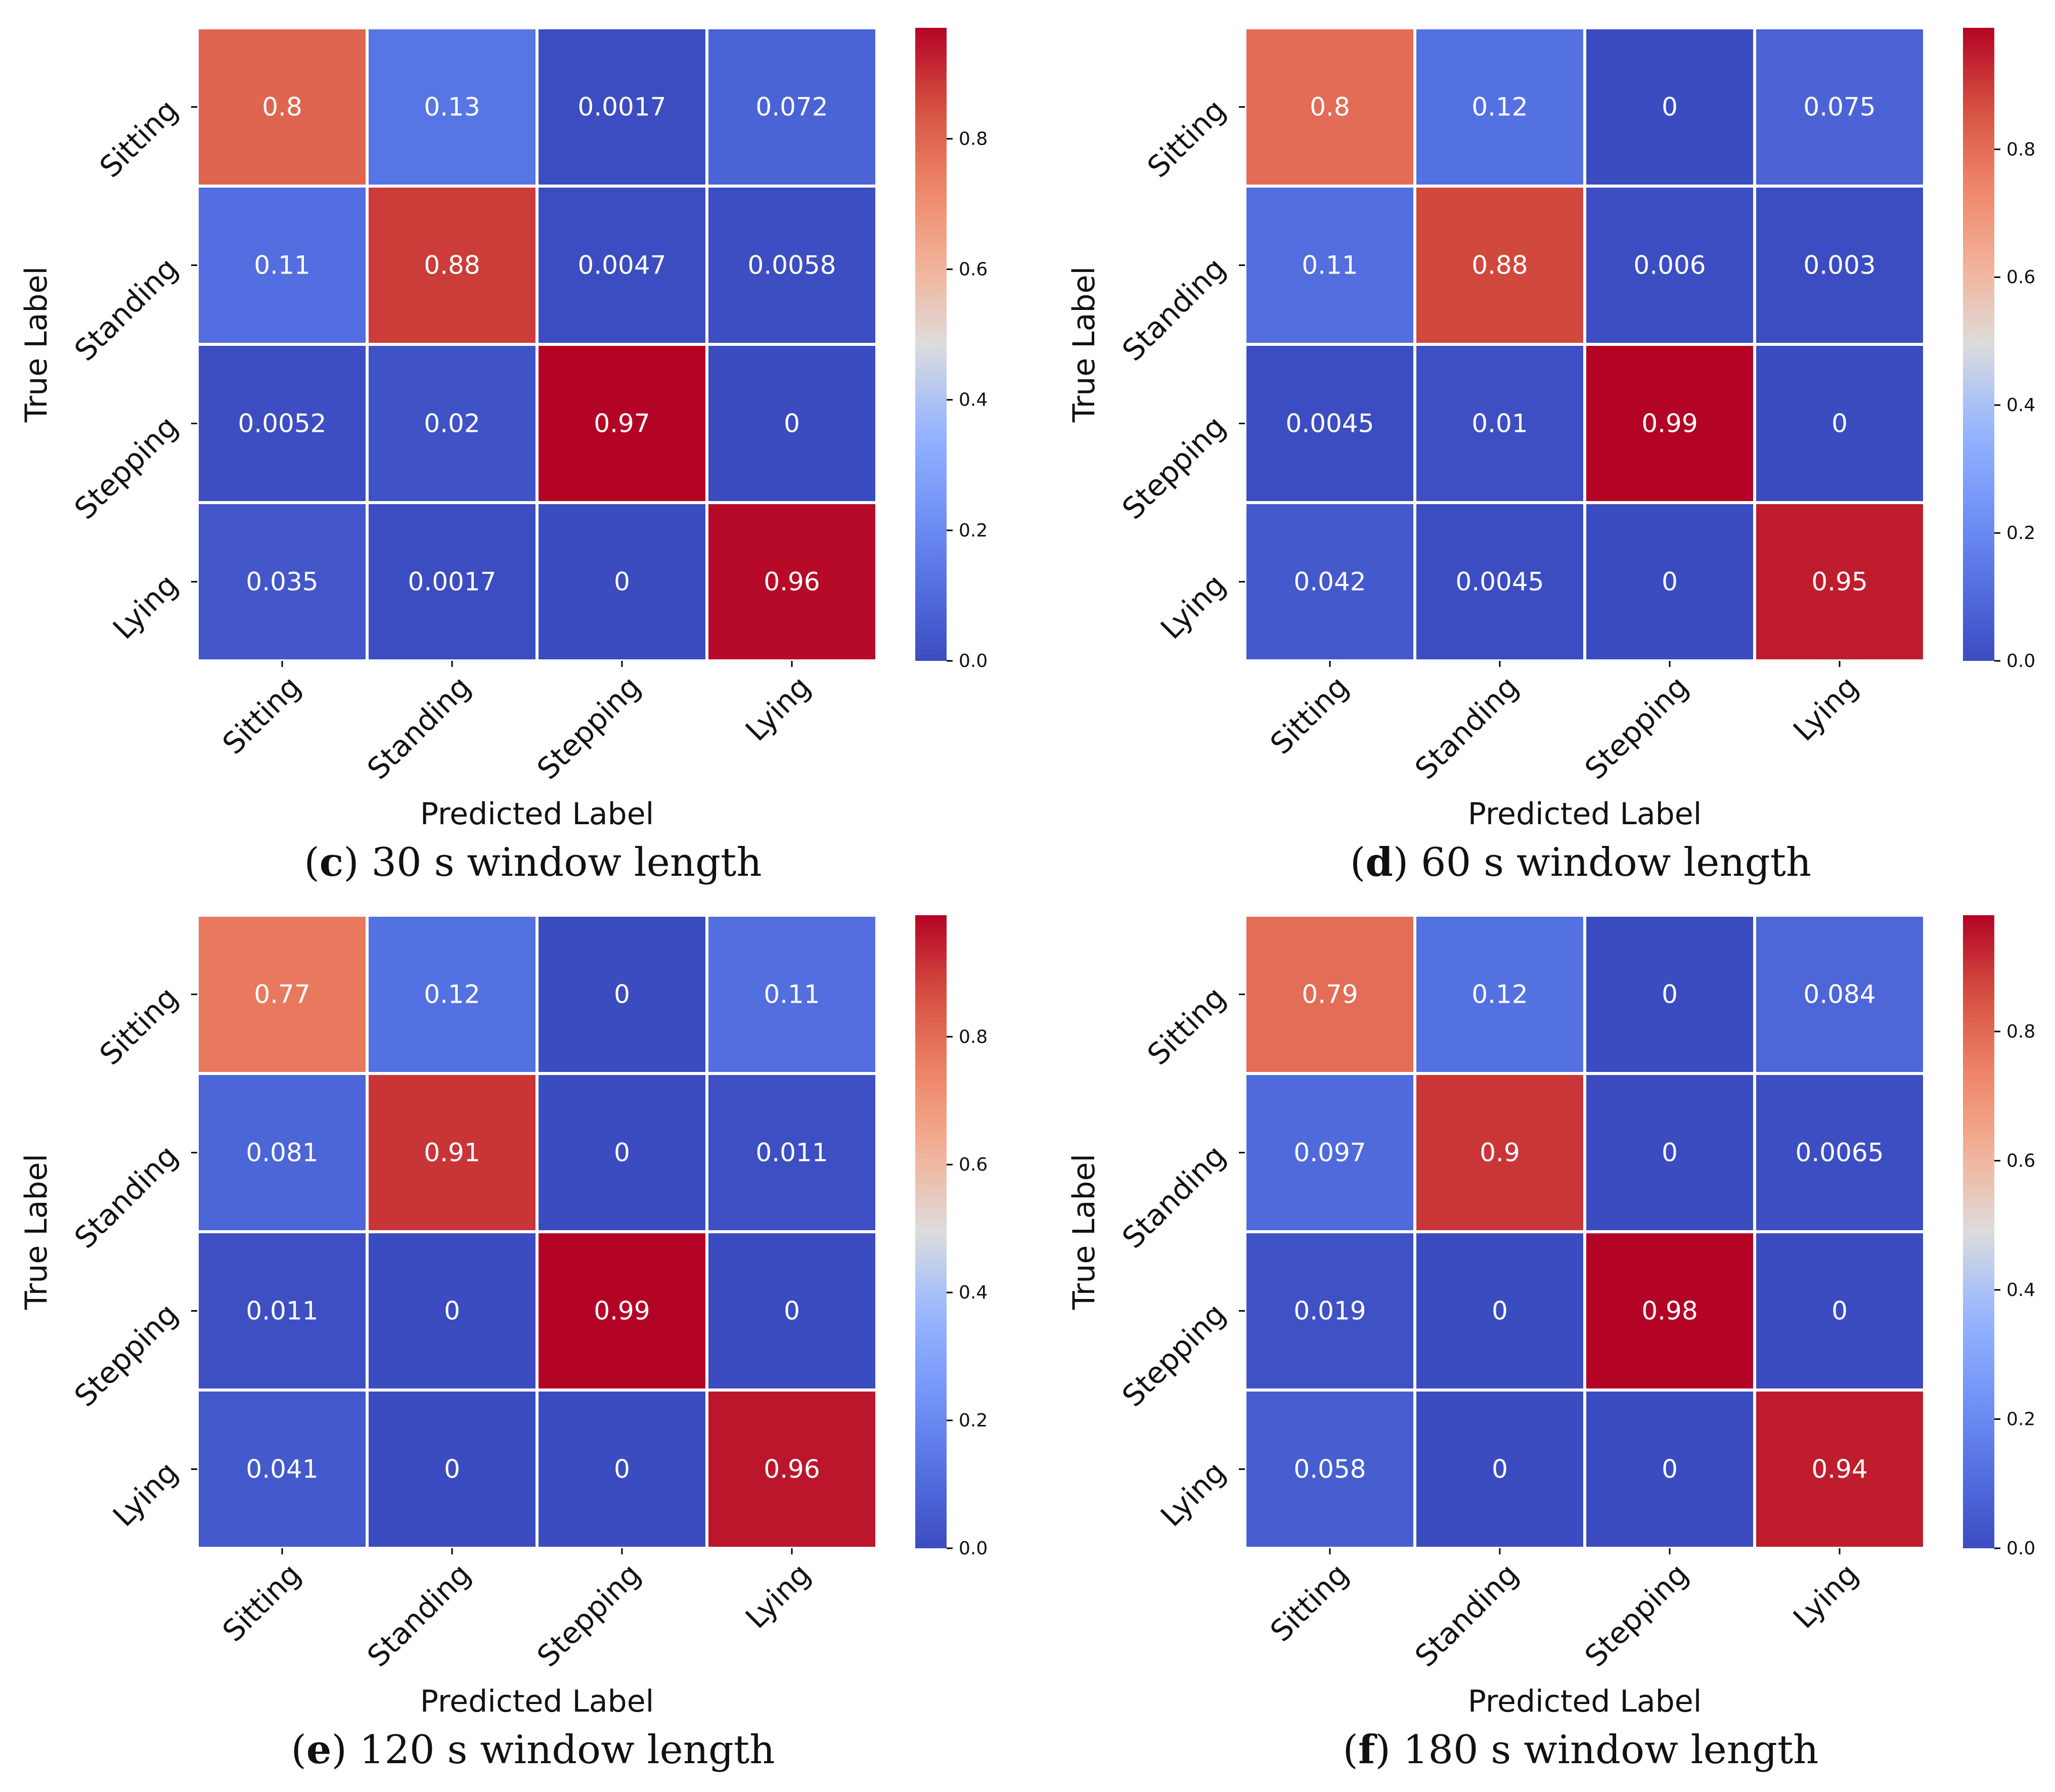 The height and width of the screenshot is (1792, 2055). What do you see at coordinates (1839, 582) in the screenshot?
I see `cell-value-label: 0.95` at bounding box center [1839, 582].